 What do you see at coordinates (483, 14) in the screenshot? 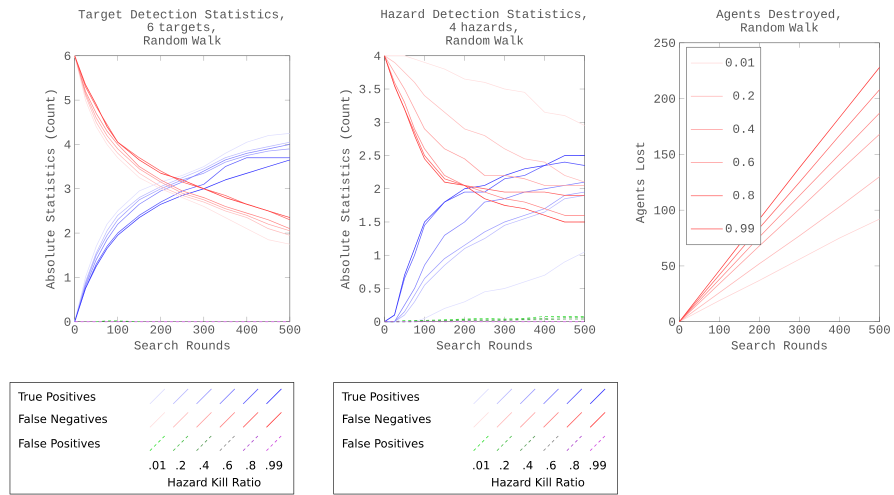
I see `chart-title: Hazard Detection Statistics,` at bounding box center [483, 14].